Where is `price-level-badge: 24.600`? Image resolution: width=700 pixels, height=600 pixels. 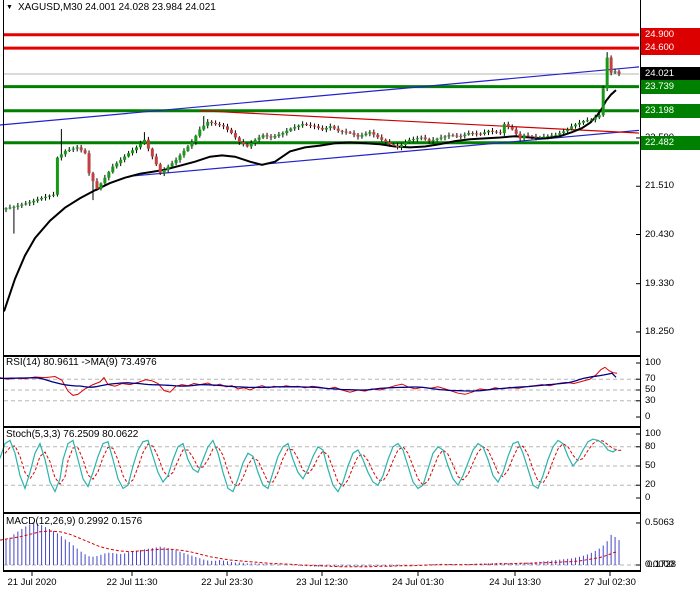 price-level-badge: 24.600 is located at coordinates (670, 48).